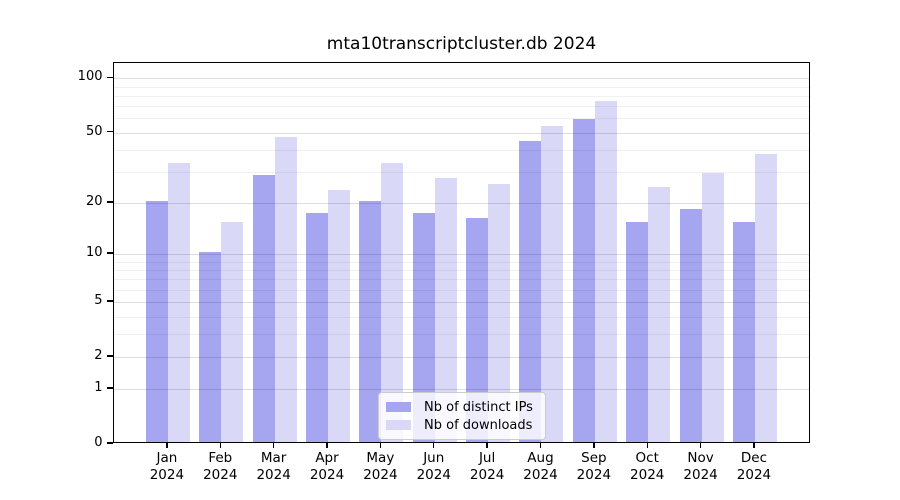 This screenshot has height=500, width=900. I want to click on x-tick-label: May 2024, so click(380, 466).